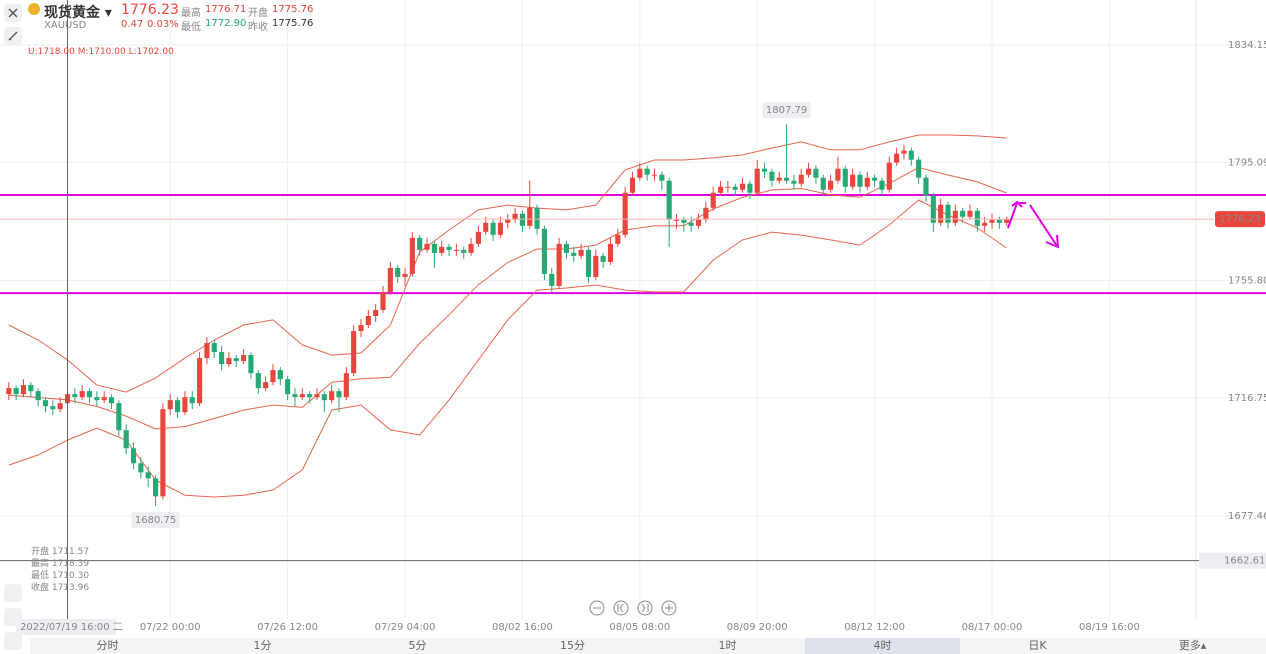 The width and height of the screenshot is (1266, 654). What do you see at coordinates (639, 627) in the screenshot?
I see `x-tick-label: 08/05 08:00` at bounding box center [639, 627].